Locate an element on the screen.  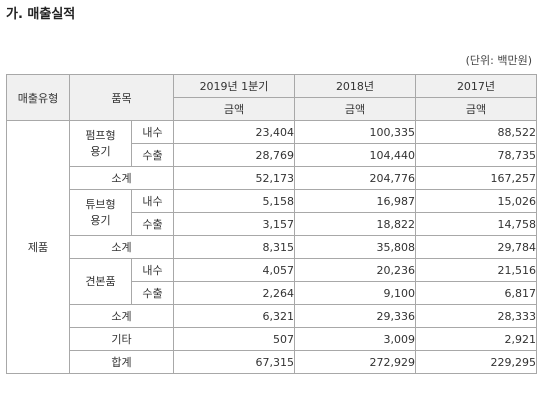
value-cell: 18,822 is located at coordinates (355, 224).